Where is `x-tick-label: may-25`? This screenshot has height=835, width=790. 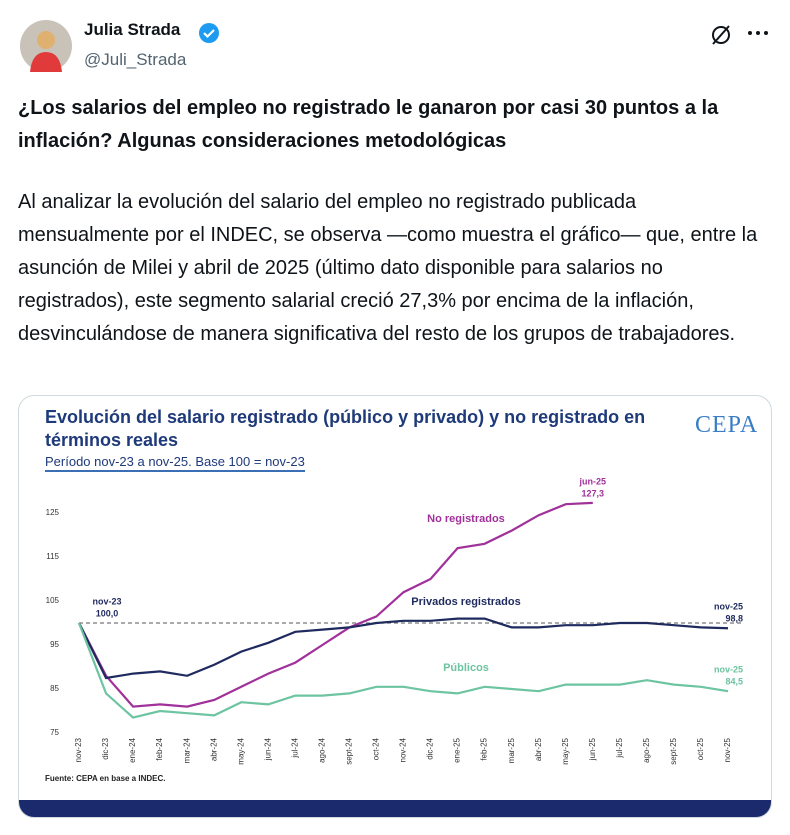 x-tick-label: may-25 is located at coordinates (565, 750).